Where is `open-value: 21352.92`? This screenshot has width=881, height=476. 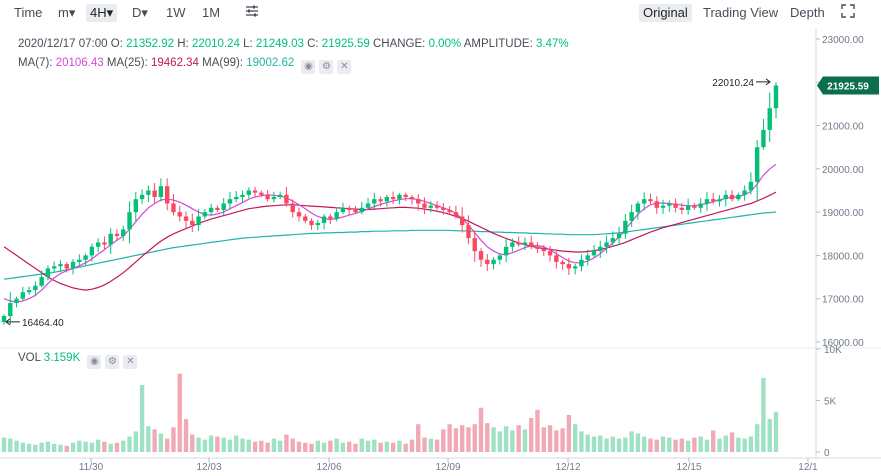 open-value: 21352.92 is located at coordinates (150, 44).